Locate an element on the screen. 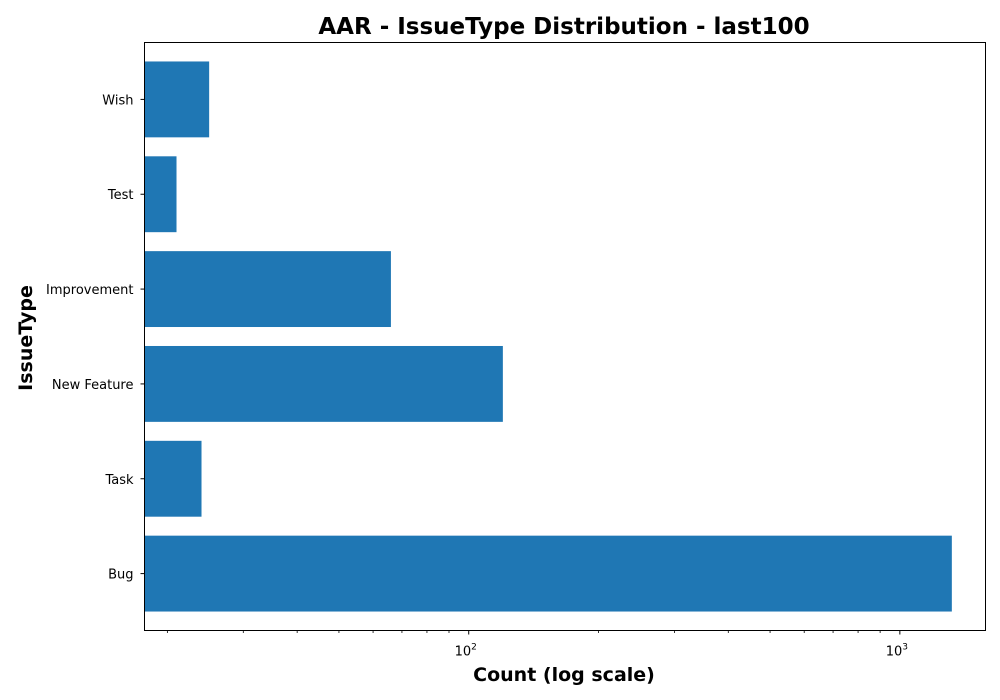  chart-title: AAR - IssueType Distribution - last100 is located at coordinates (563, 27).